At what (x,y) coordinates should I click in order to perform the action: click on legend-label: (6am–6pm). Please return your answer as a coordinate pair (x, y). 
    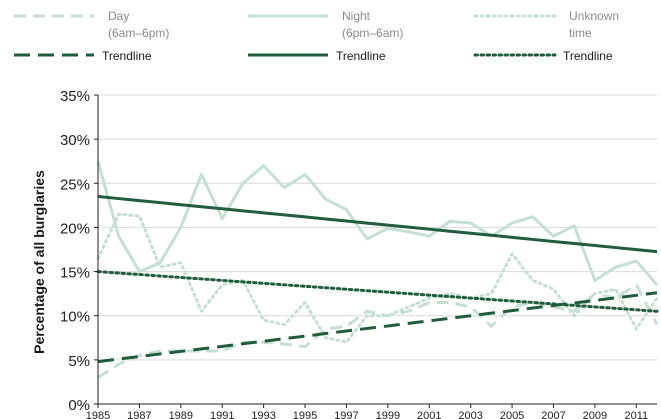
    Looking at the image, I should click on (138, 33).